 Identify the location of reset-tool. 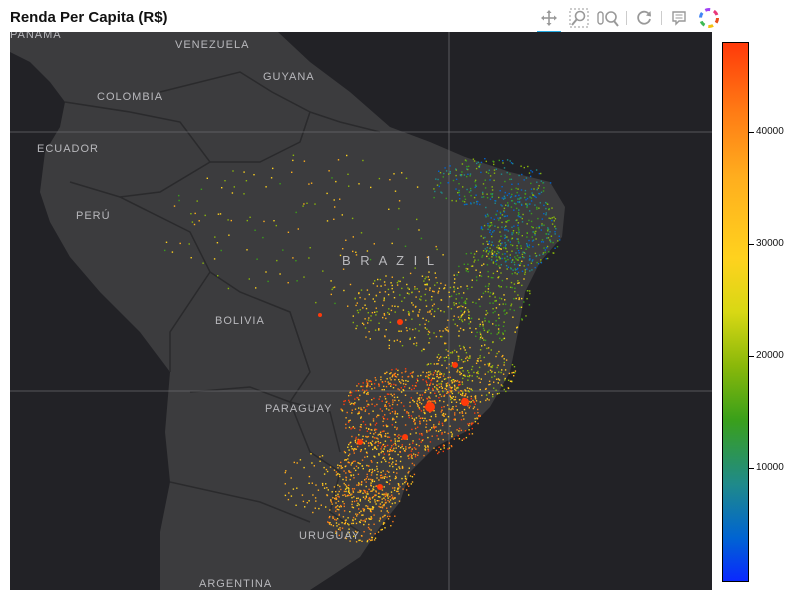
(644, 18).